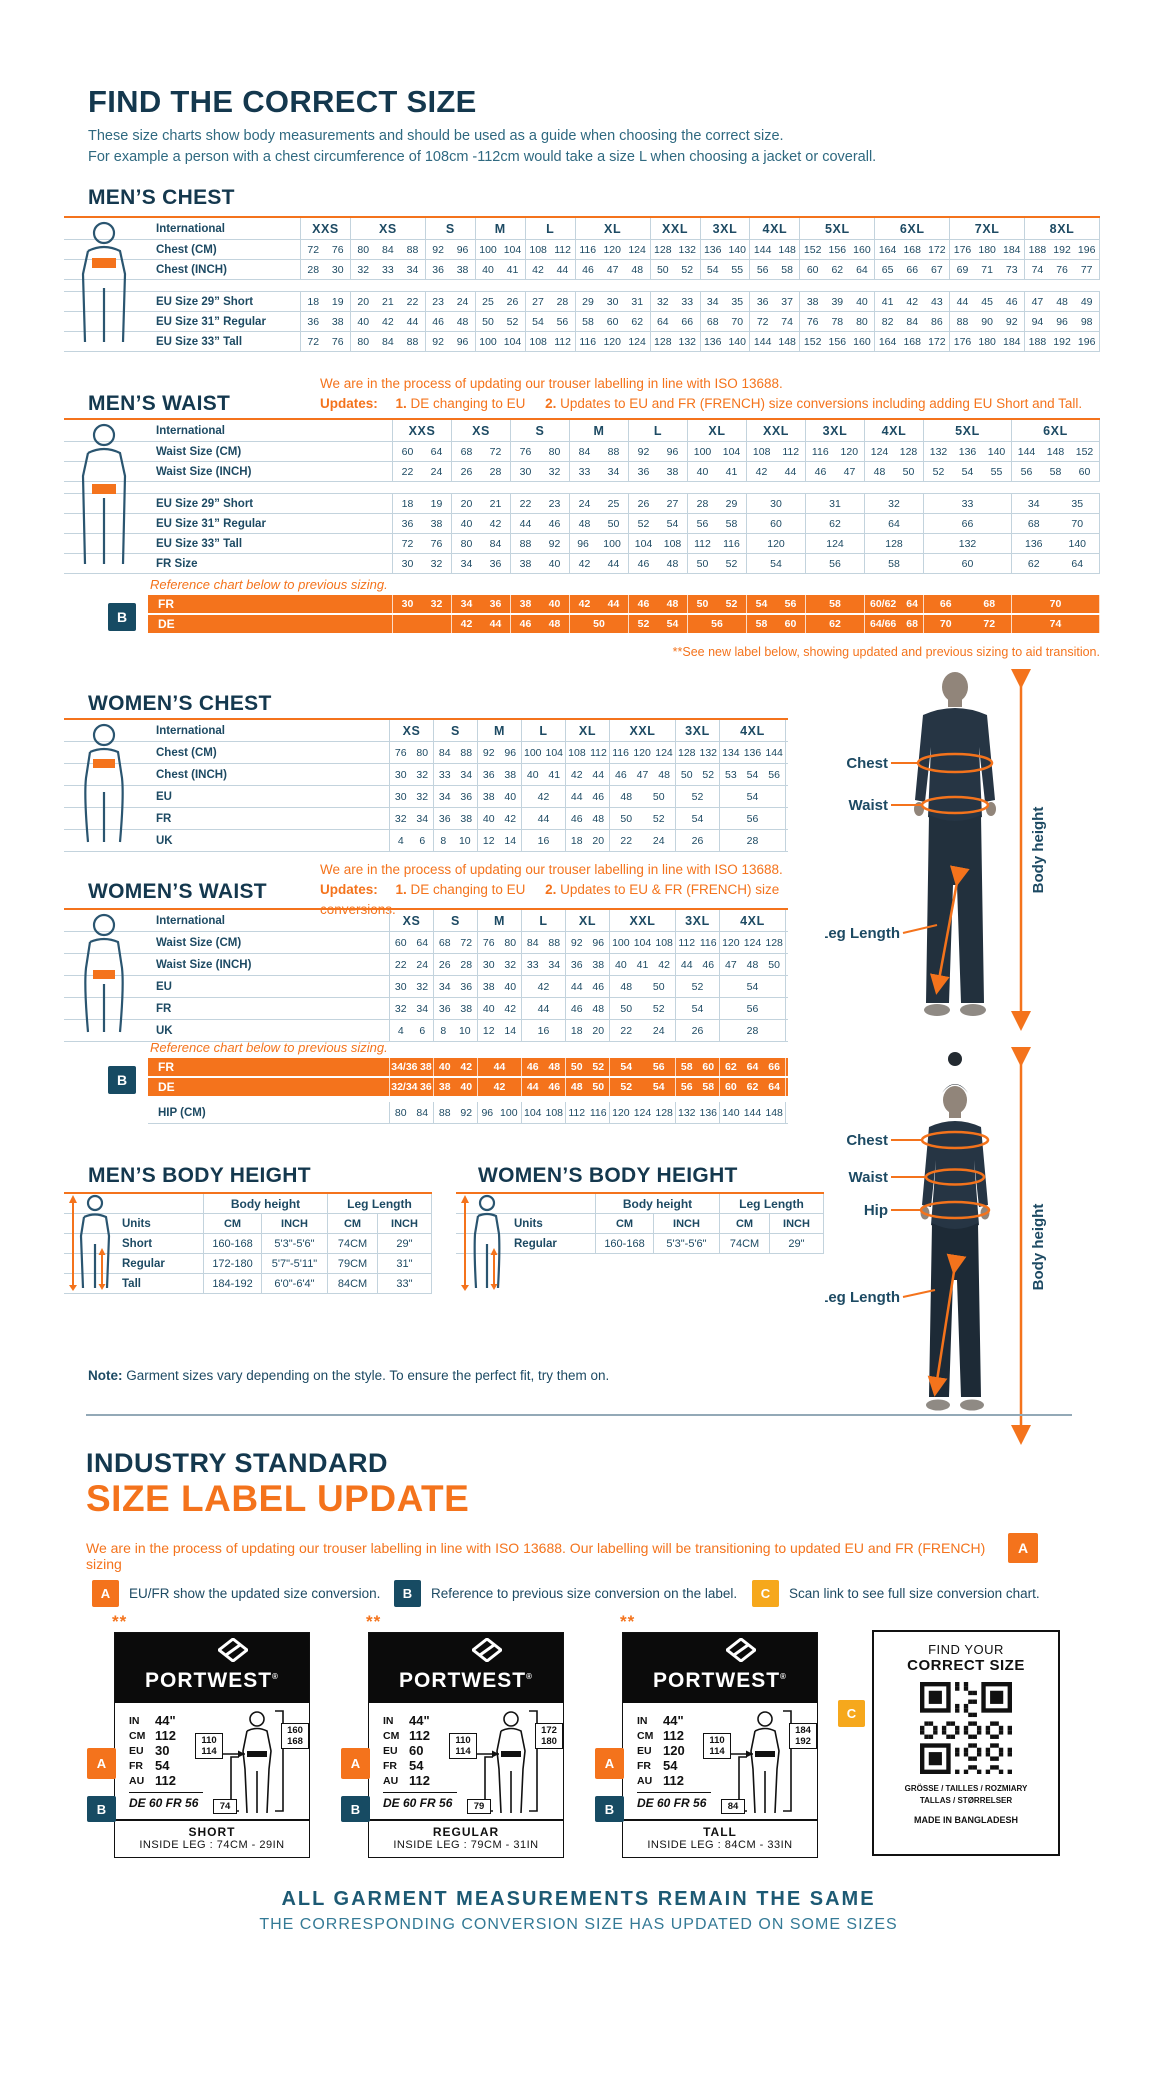 The image size is (1157, 2076). I want to click on size-cell: 28, so click(753, 840).